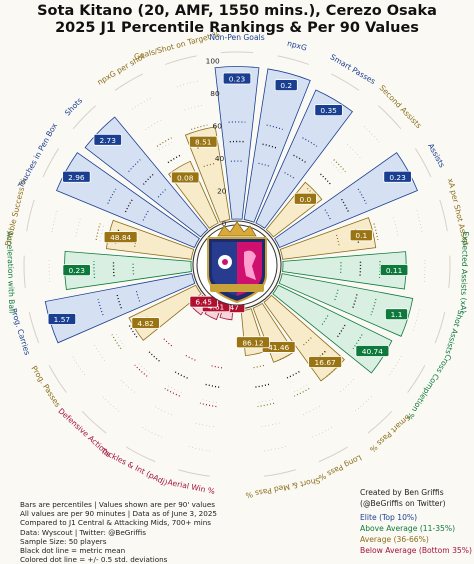 The width and height of the screenshot is (474, 564). What do you see at coordinates (340, 467) in the screenshot?
I see `metric-label: Long Pass %` at bounding box center [340, 467].